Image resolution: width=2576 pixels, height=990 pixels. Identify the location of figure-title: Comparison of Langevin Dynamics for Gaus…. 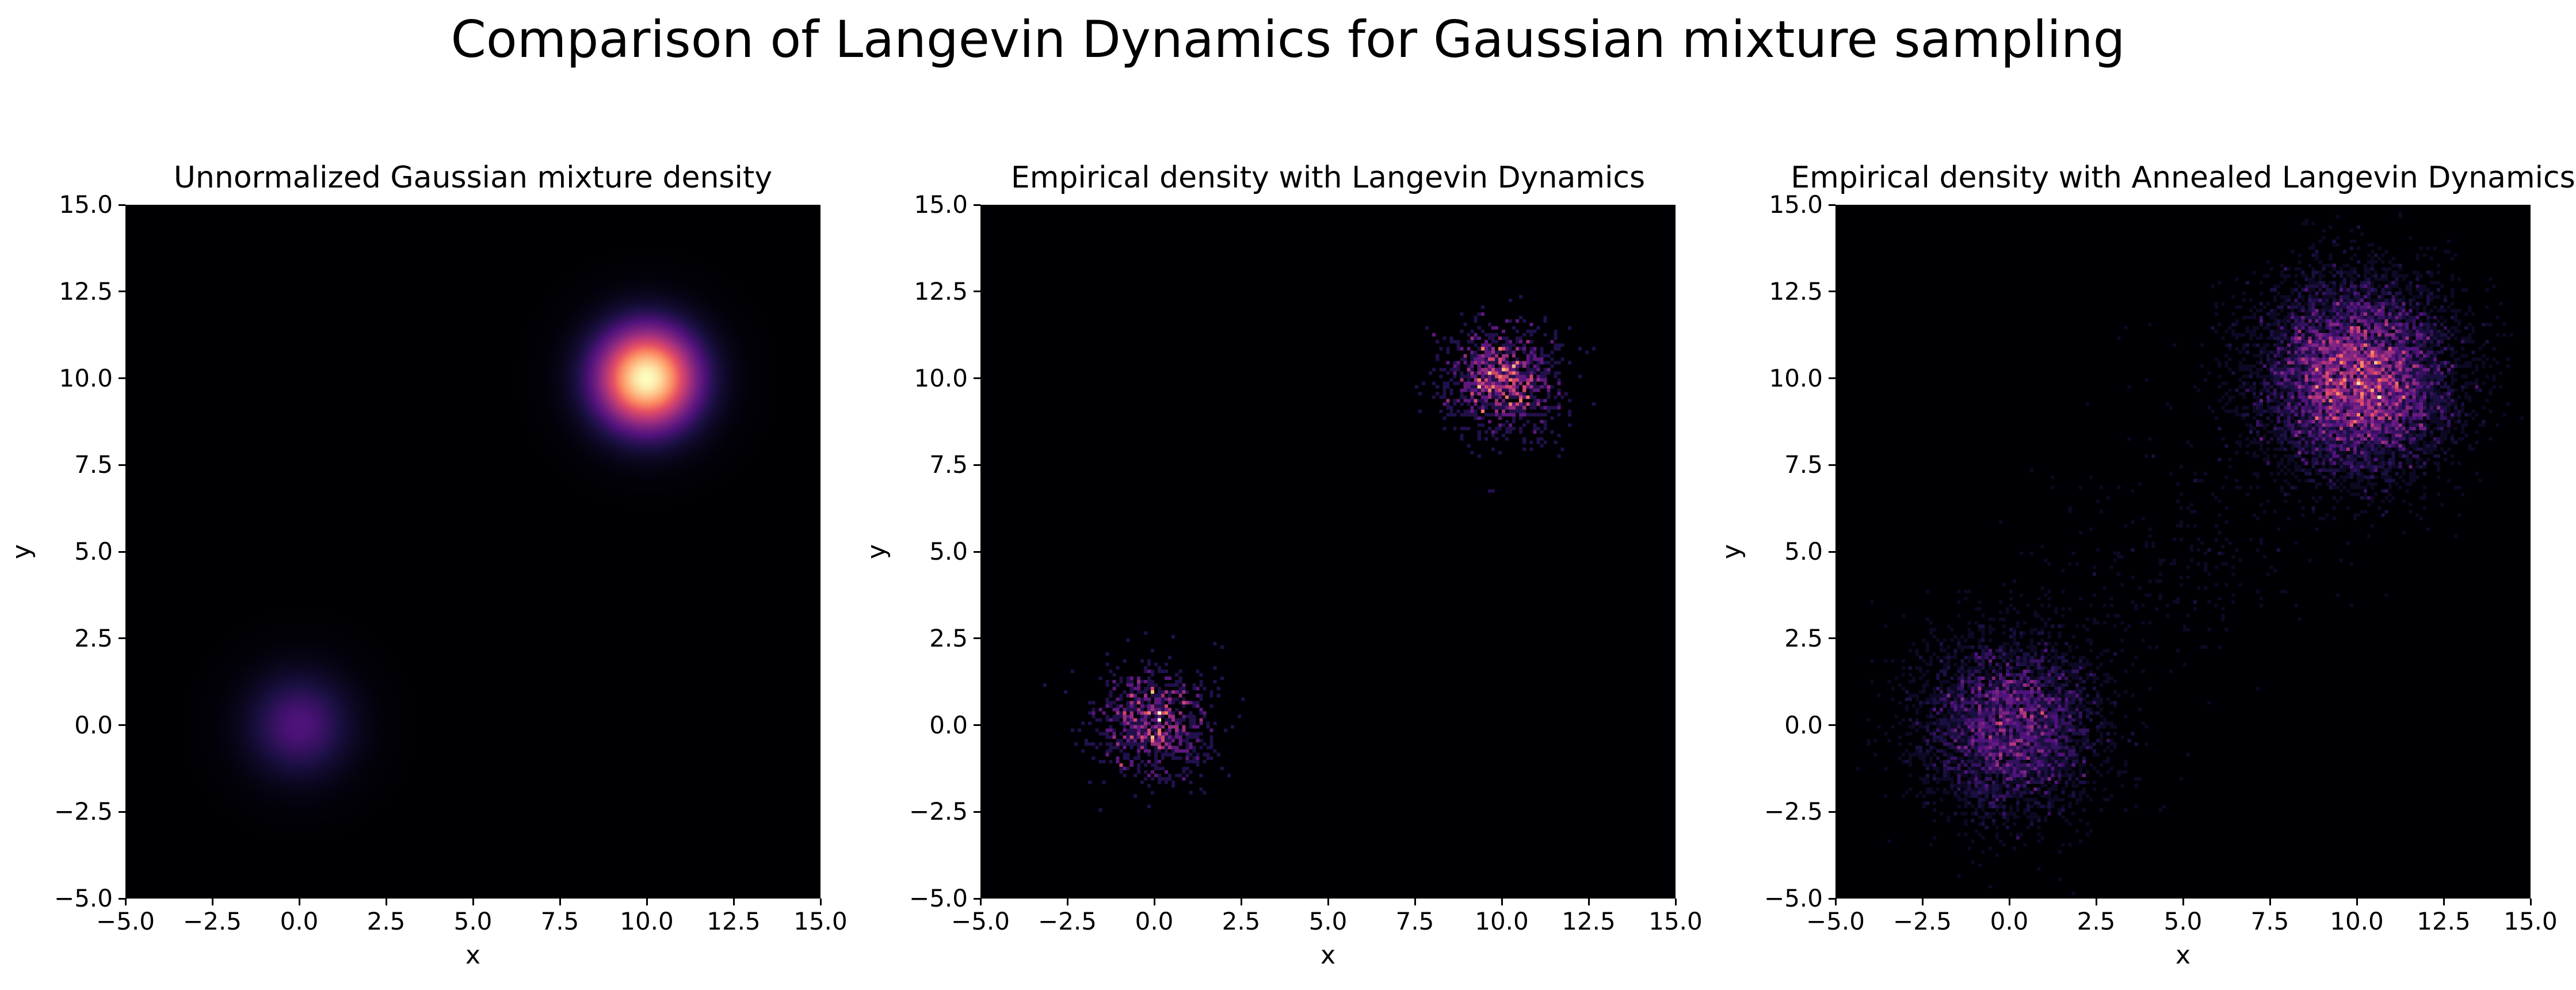
(1288, 39).